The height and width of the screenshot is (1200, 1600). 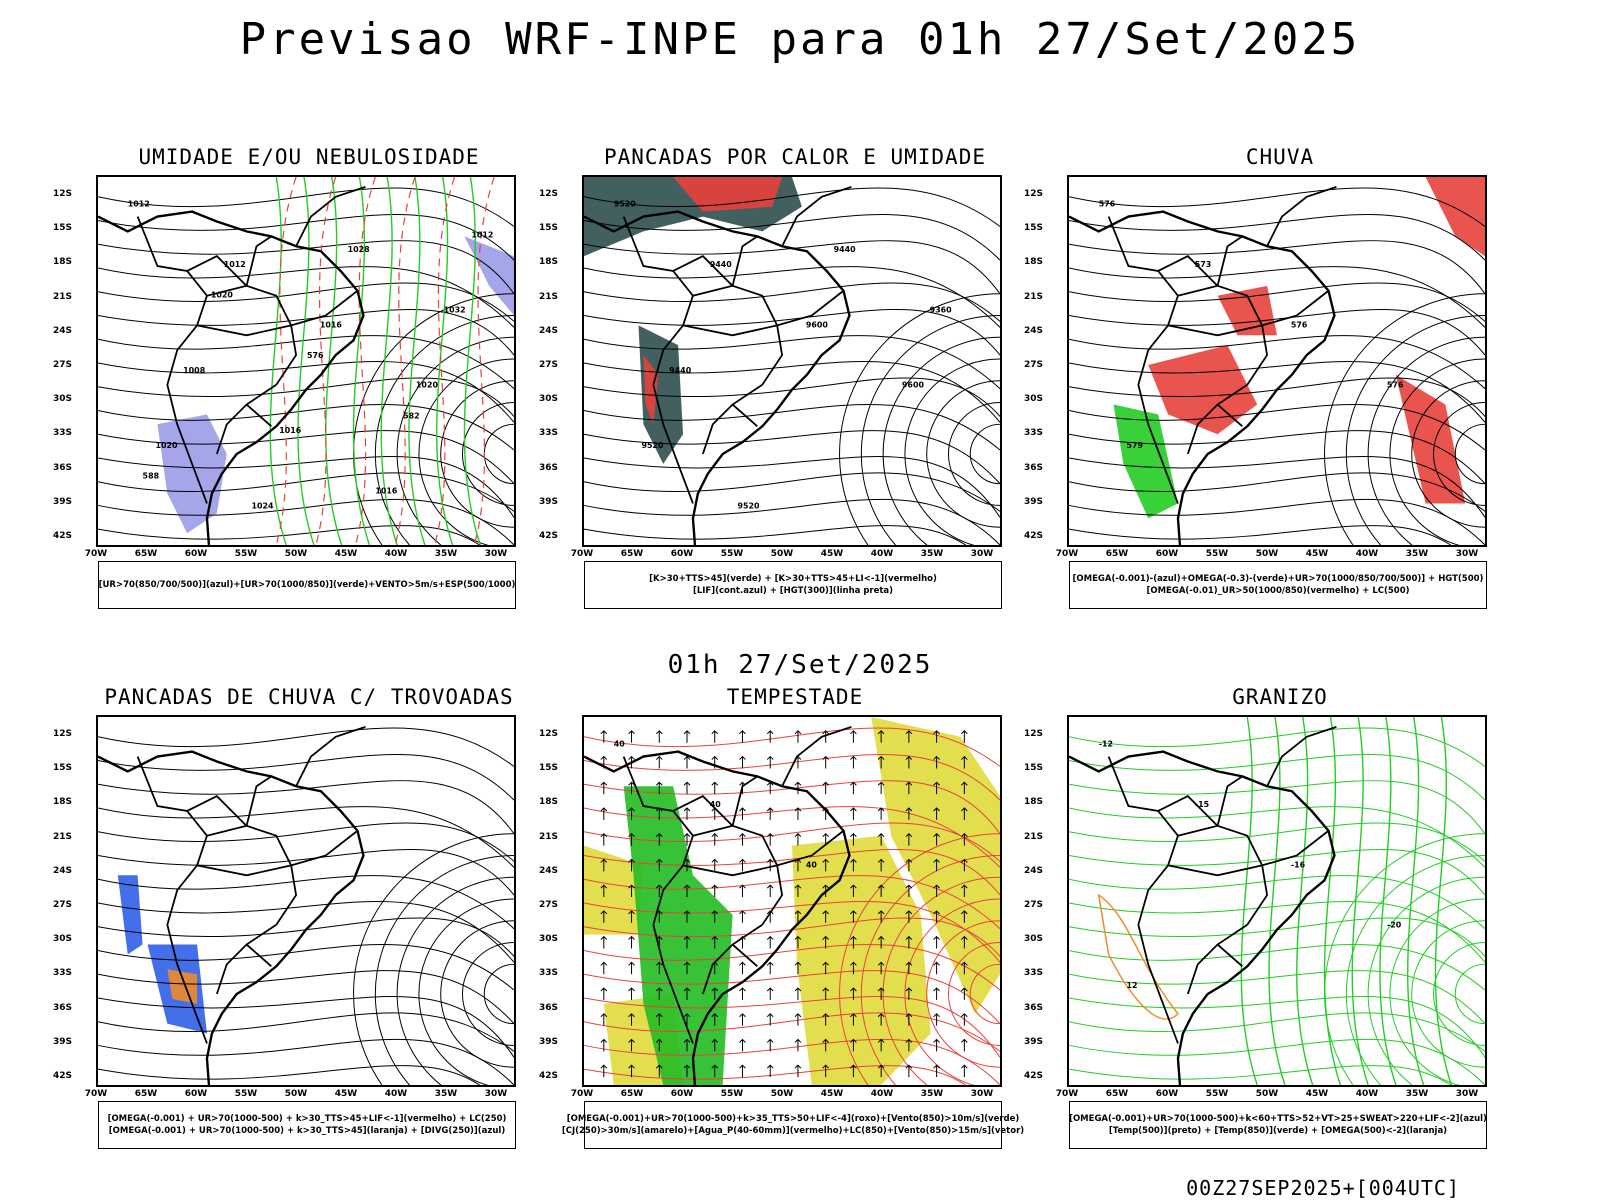 What do you see at coordinates (728, 194) in the screenshot?
I see `shaded-region` at bounding box center [728, 194].